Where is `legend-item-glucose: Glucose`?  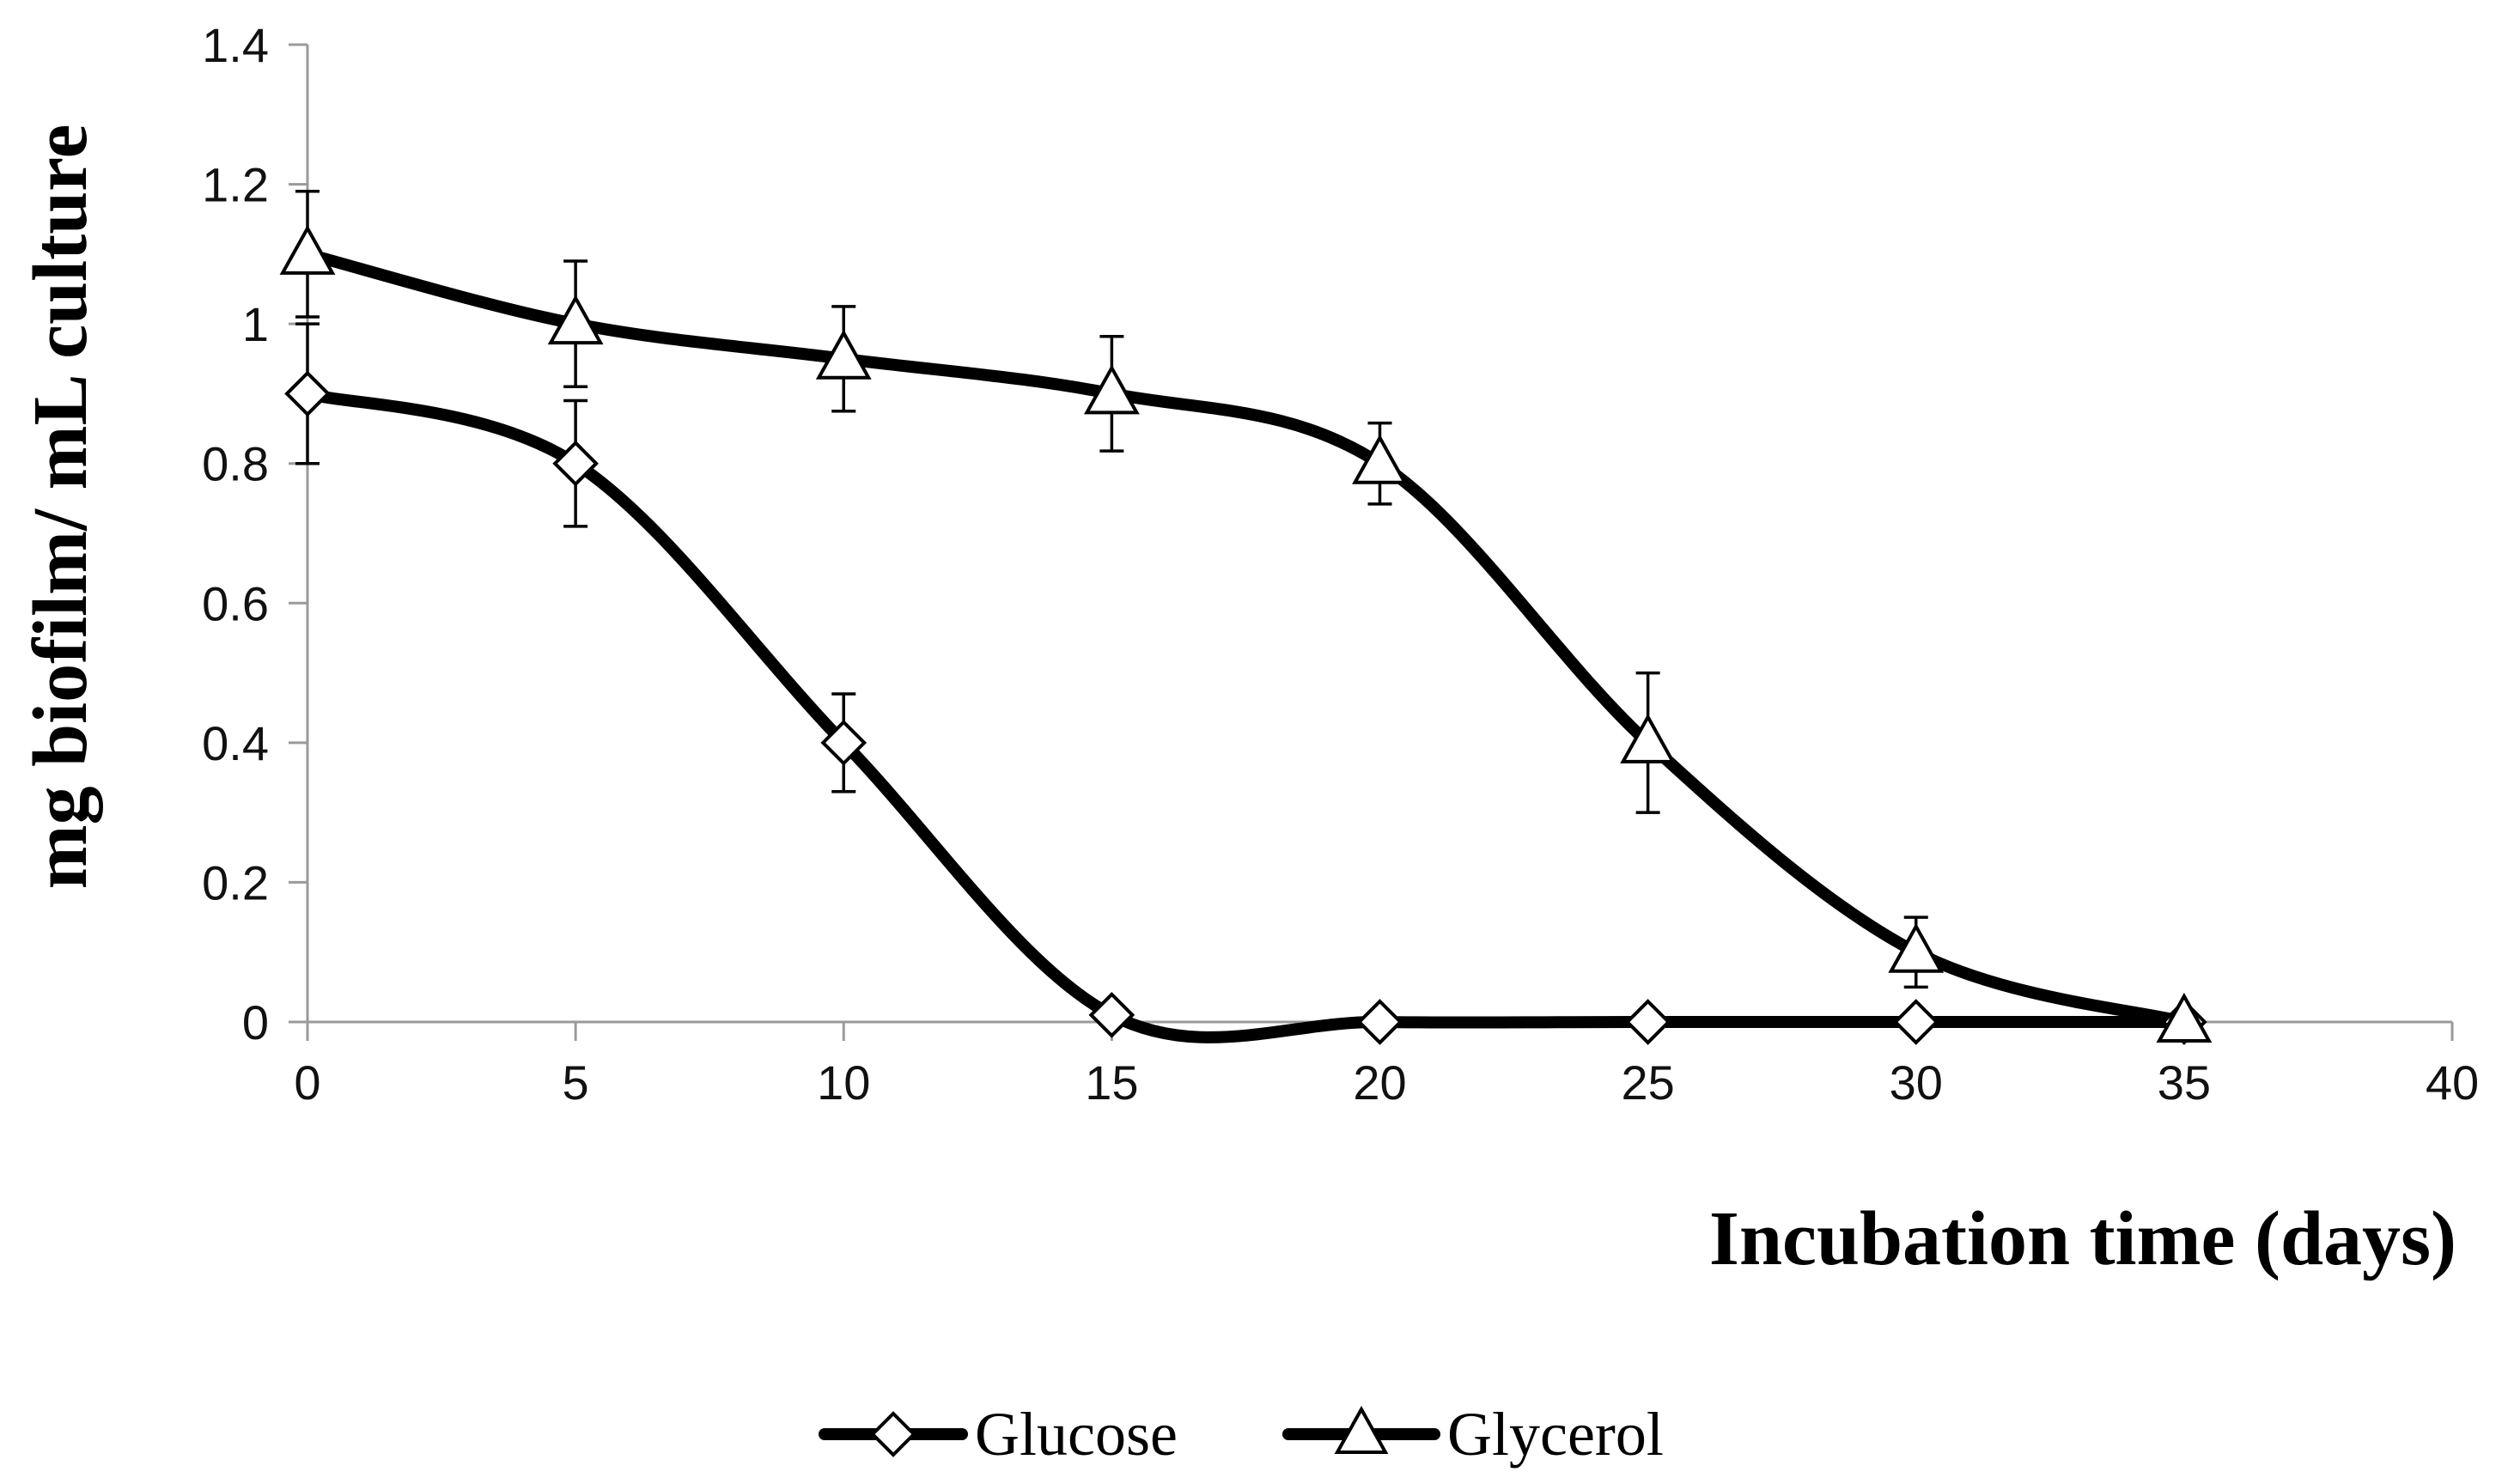
legend-item-glucose: Glucose is located at coordinates (998, 1435).